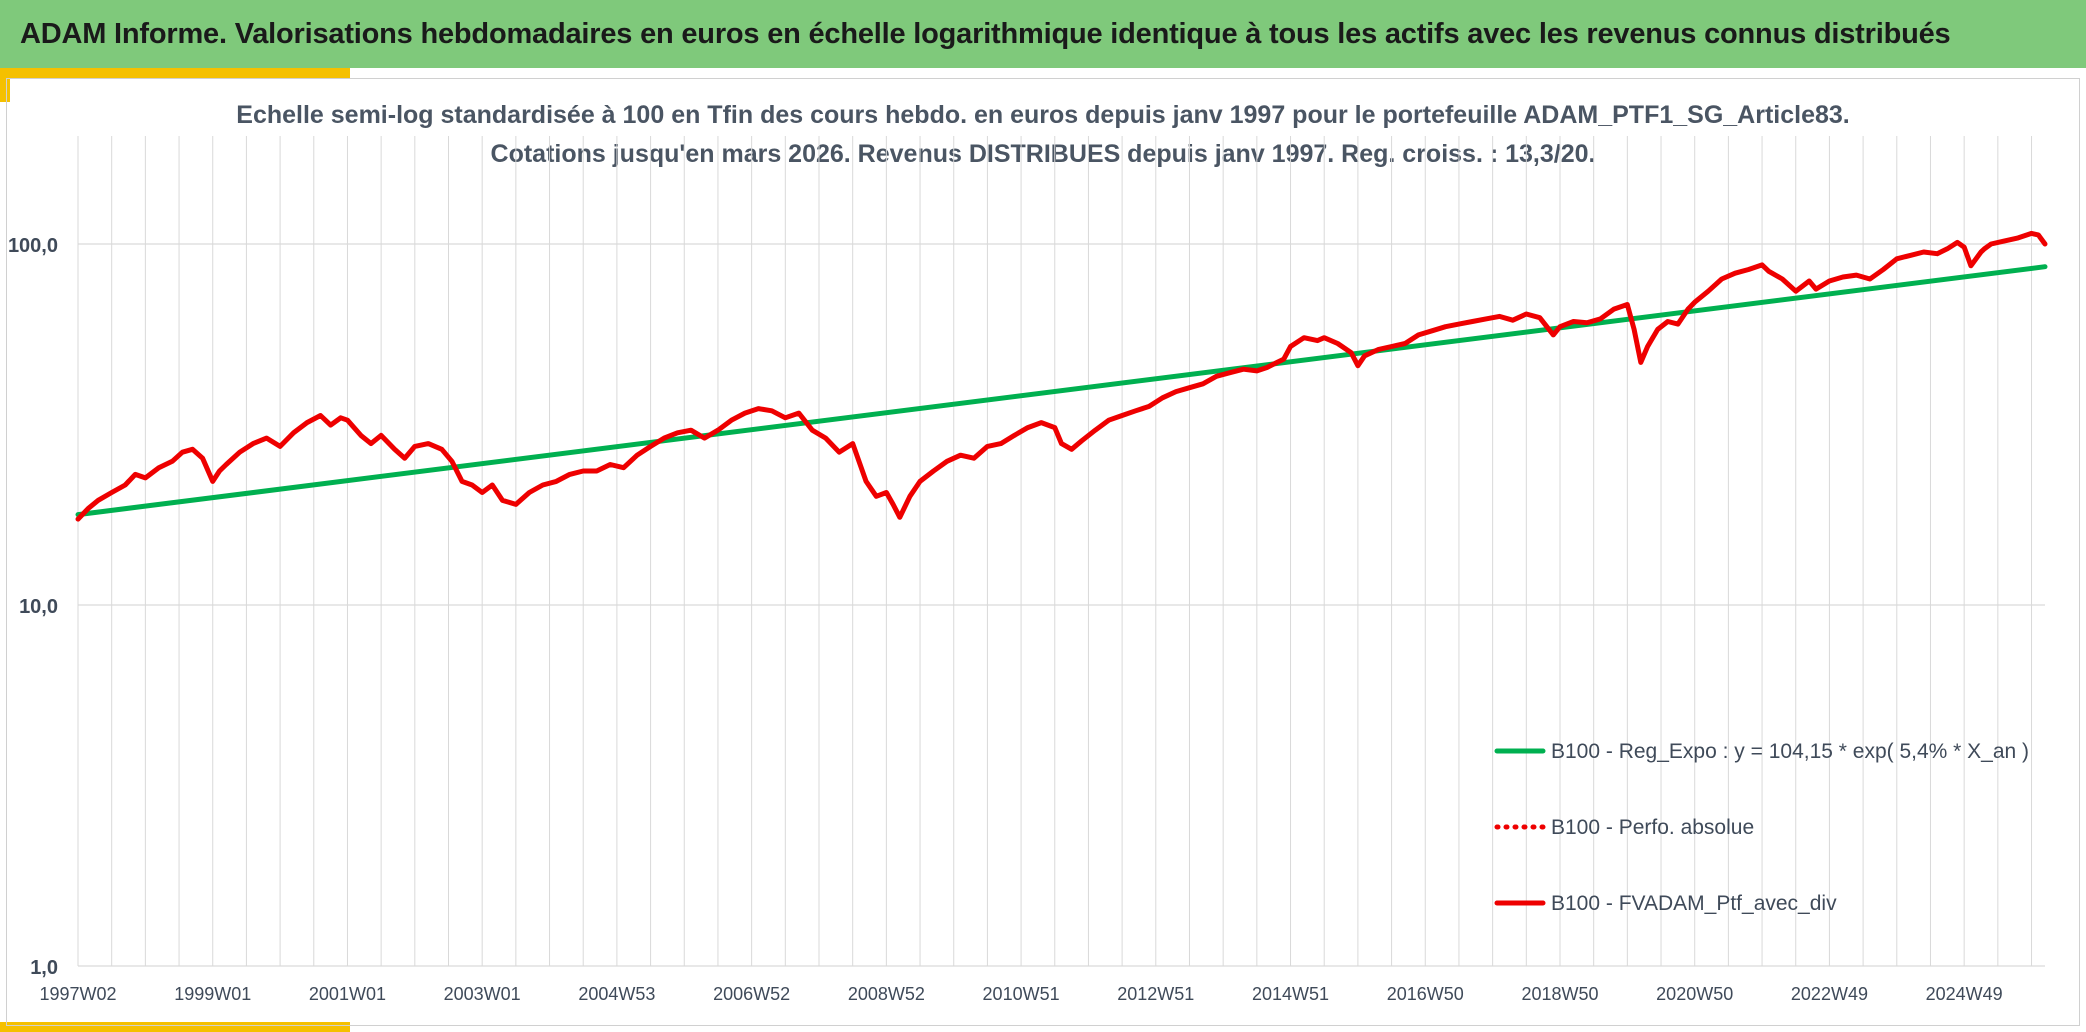 The height and width of the screenshot is (1032, 2086). Describe the element at coordinates (1425, 994) in the screenshot. I see `x-tick-label: 2016W50` at that location.